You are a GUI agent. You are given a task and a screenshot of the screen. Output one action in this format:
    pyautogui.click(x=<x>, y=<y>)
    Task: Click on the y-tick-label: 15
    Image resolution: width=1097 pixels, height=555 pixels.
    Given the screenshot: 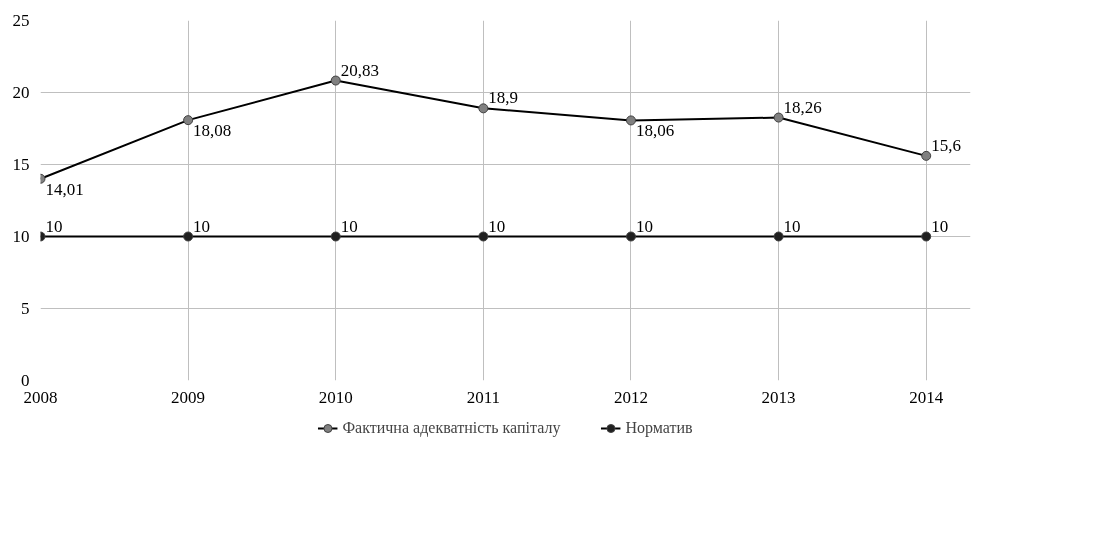 What is the action you would take?
    pyautogui.click(x=21, y=164)
    